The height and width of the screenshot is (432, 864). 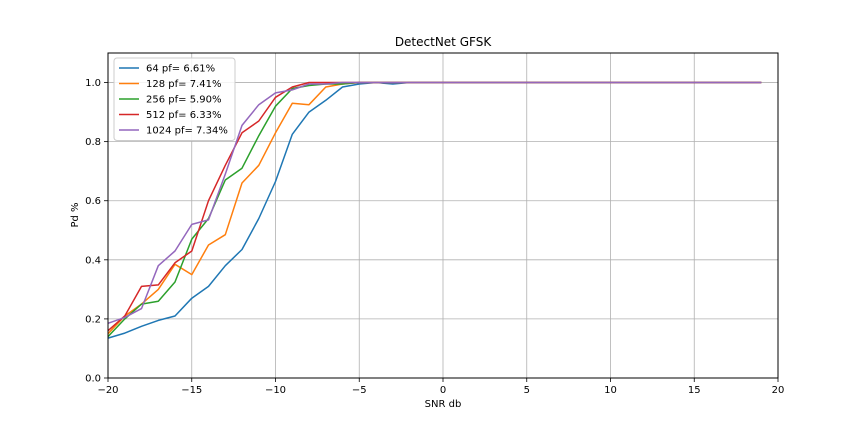 What do you see at coordinates (93, 379) in the screenshot?
I see `y-tick-label: 0.0` at bounding box center [93, 379].